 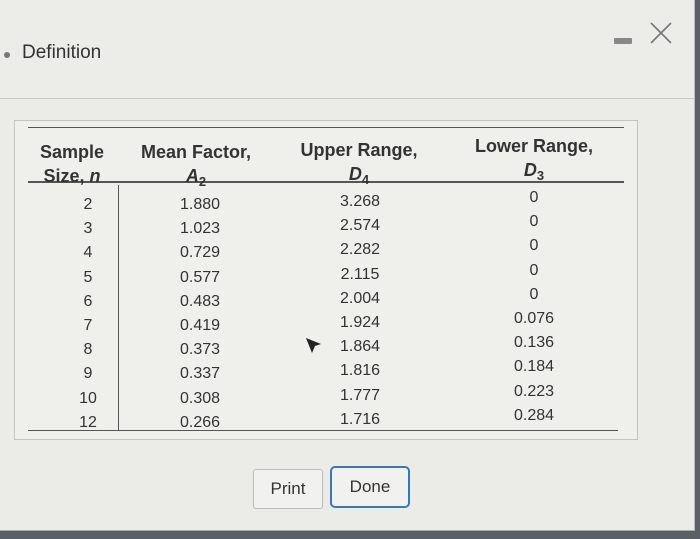 I want to click on cell-d4: 1.816, so click(x=360, y=371).